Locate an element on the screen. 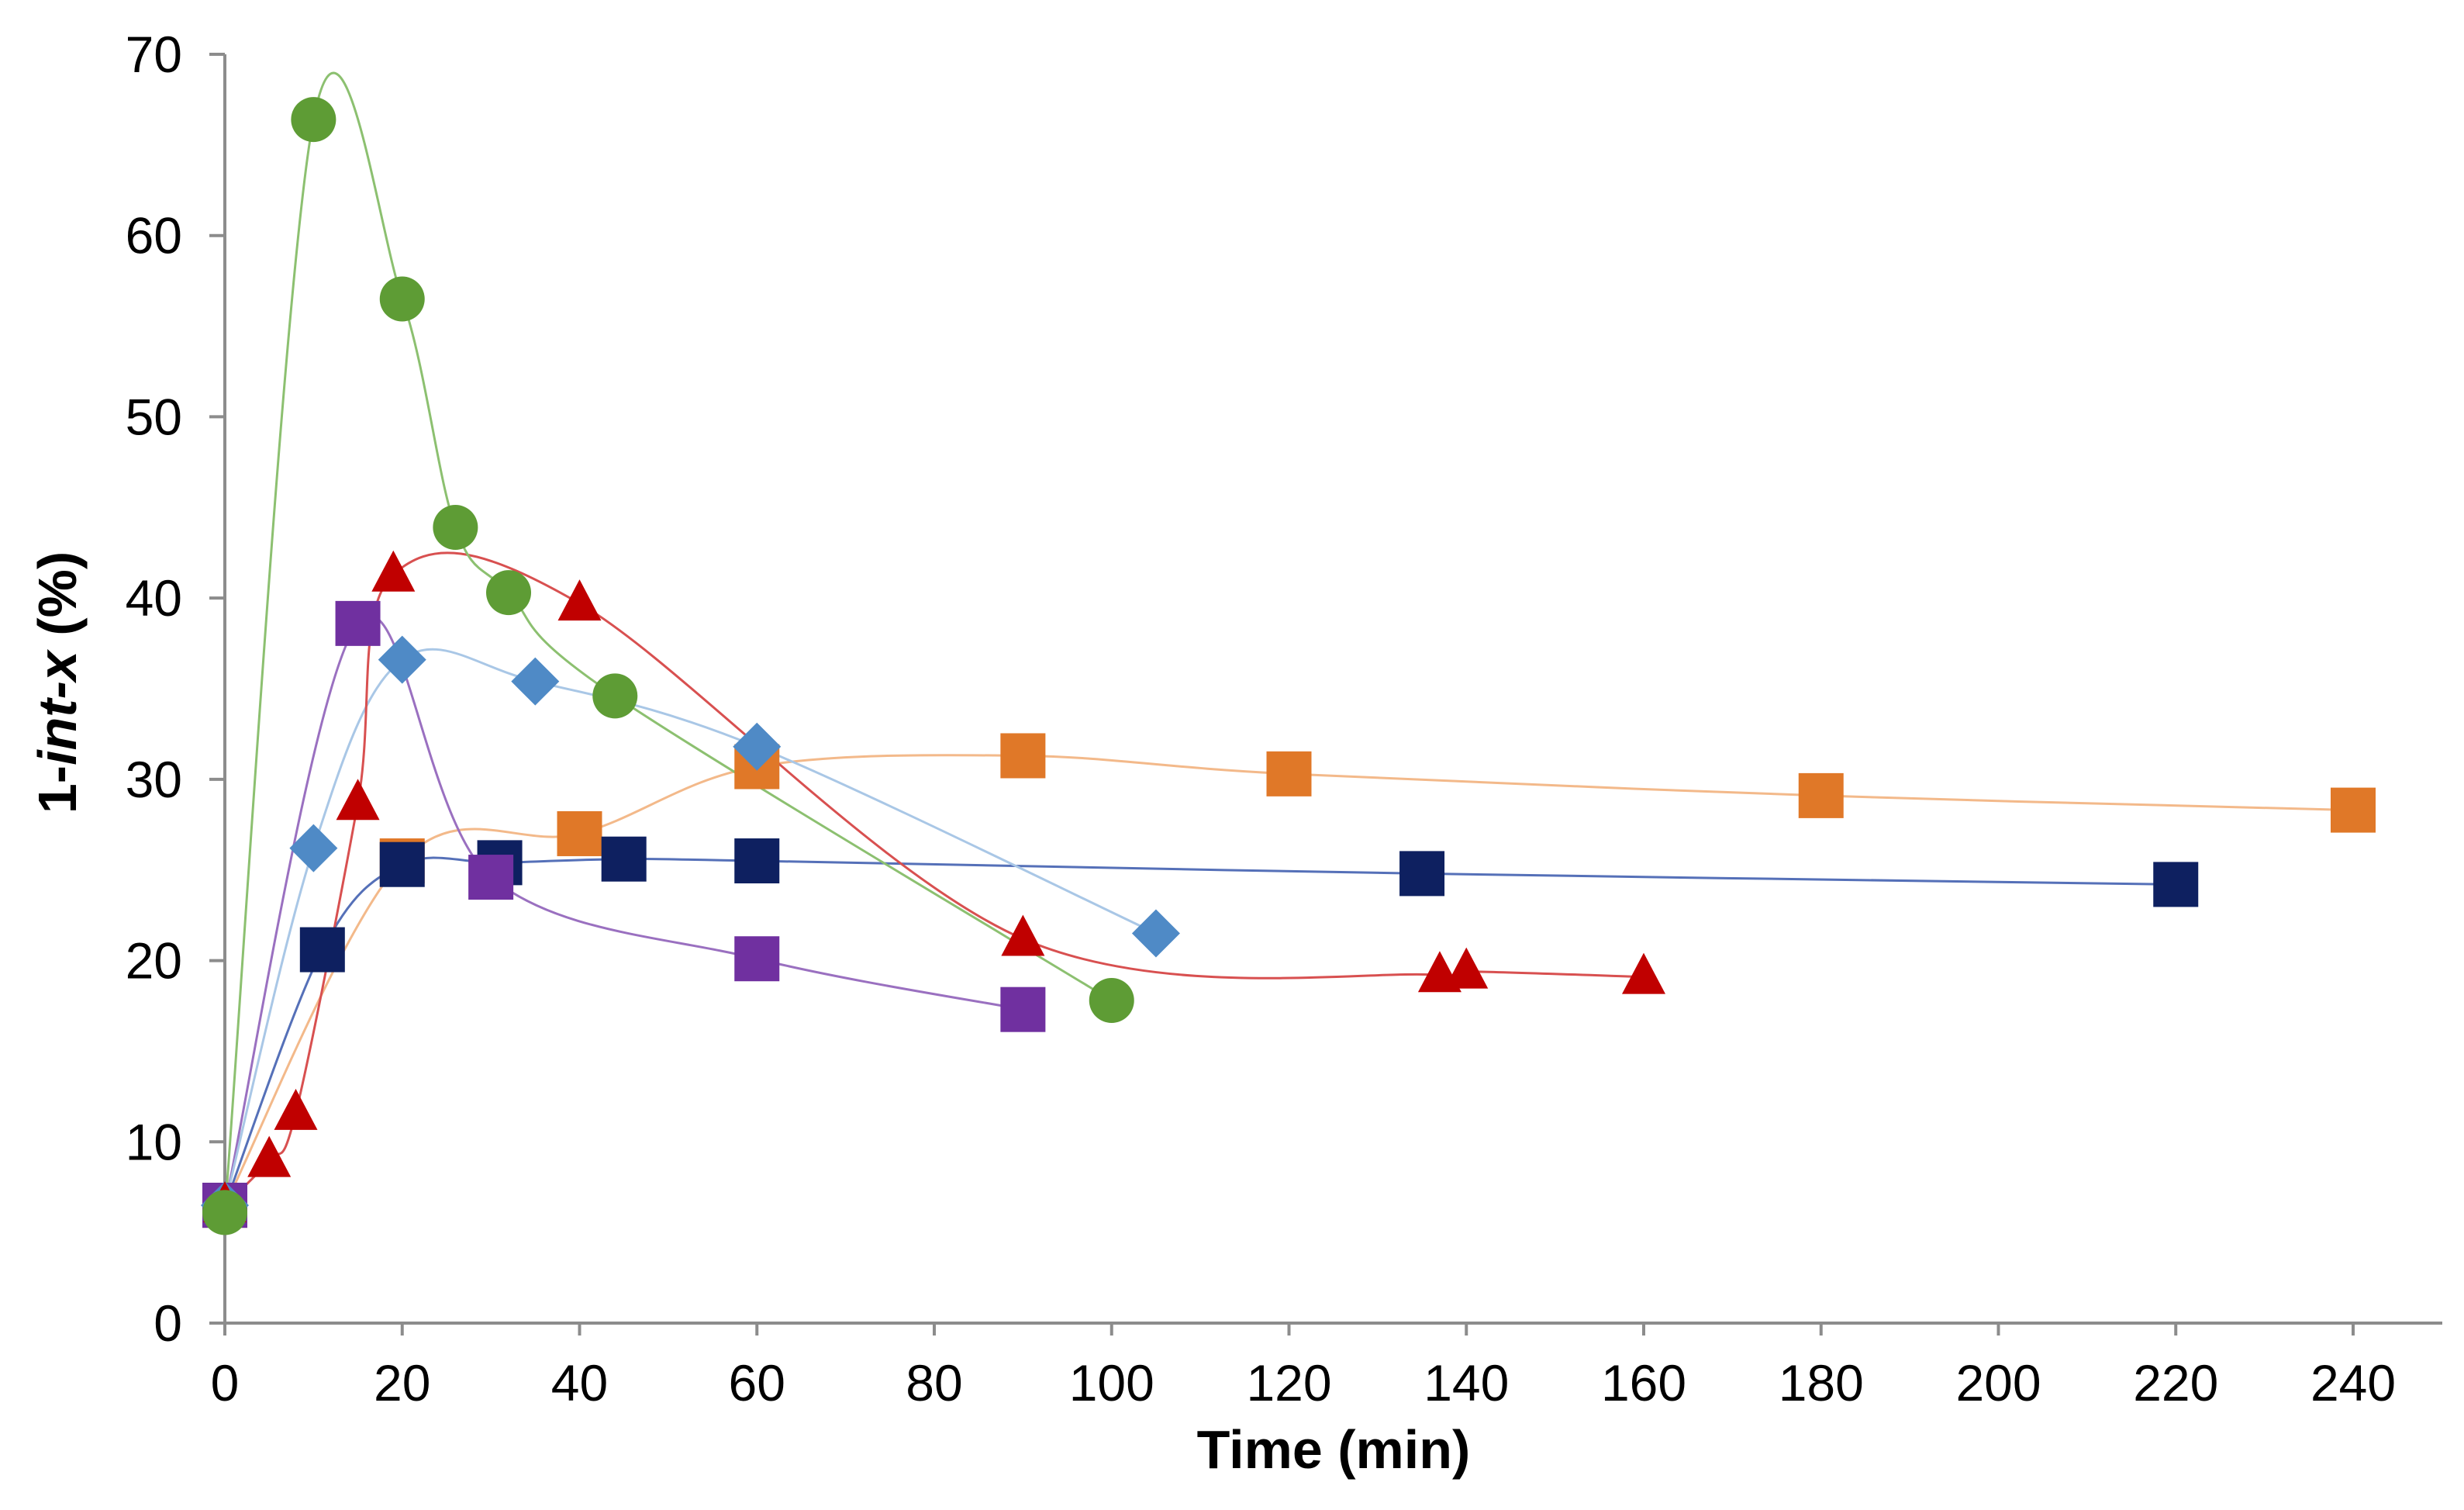 The image size is (2464, 1510). x-tick-label: 100 is located at coordinates (1112, 1383).